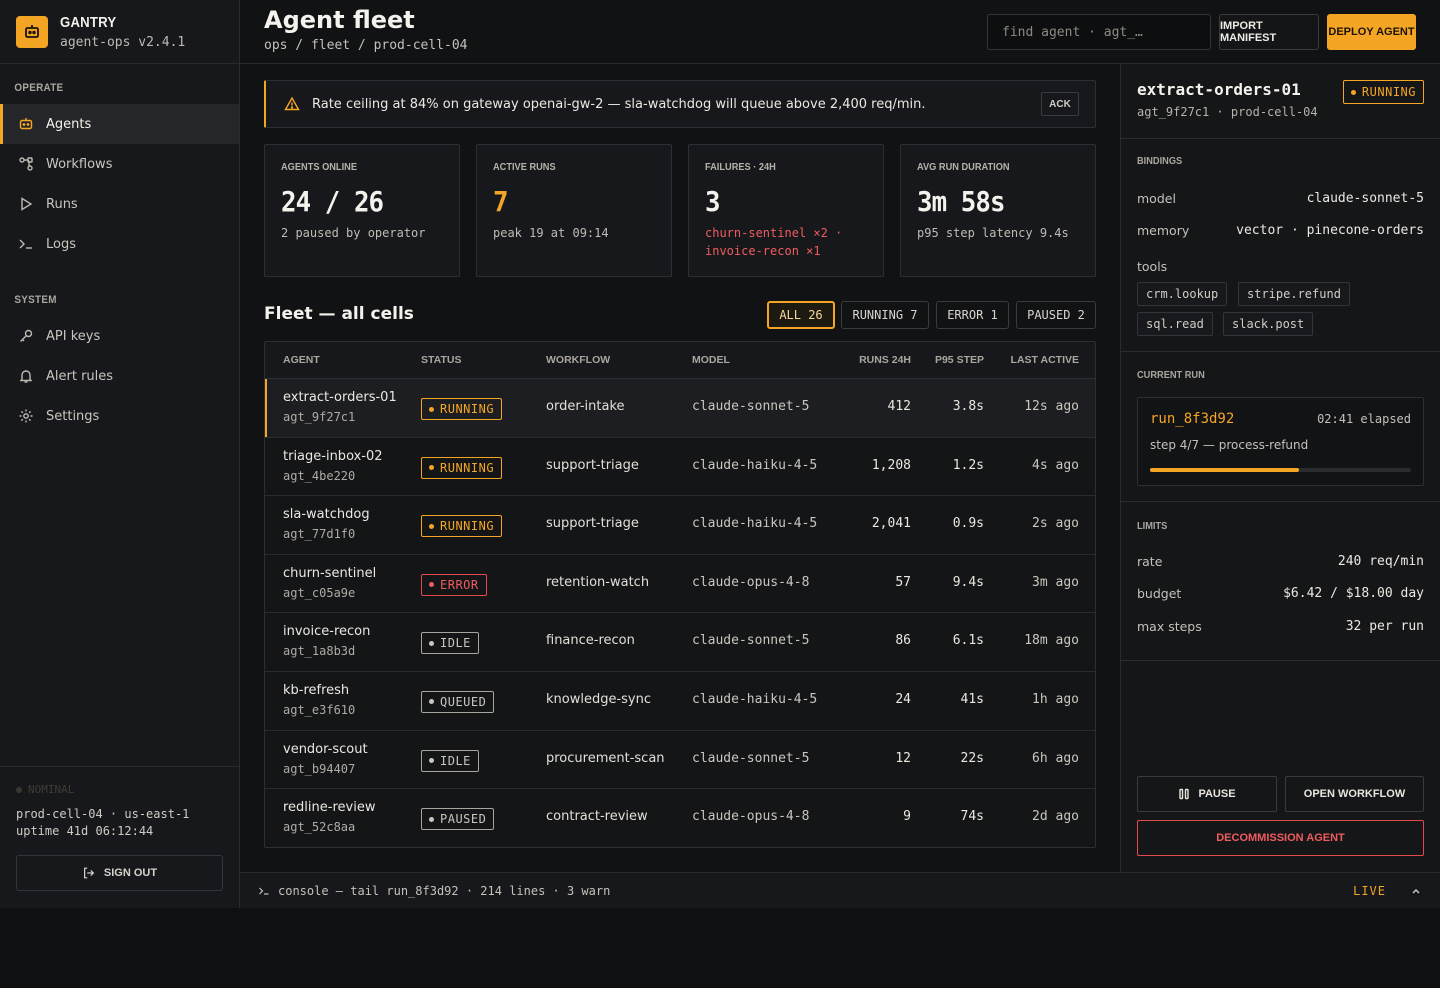 This screenshot has height=988, width=1440. What do you see at coordinates (1280, 593) in the screenshot?
I see `limit-budget: budget $6.42 / $18.00 day` at bounding box center [1280, 593].